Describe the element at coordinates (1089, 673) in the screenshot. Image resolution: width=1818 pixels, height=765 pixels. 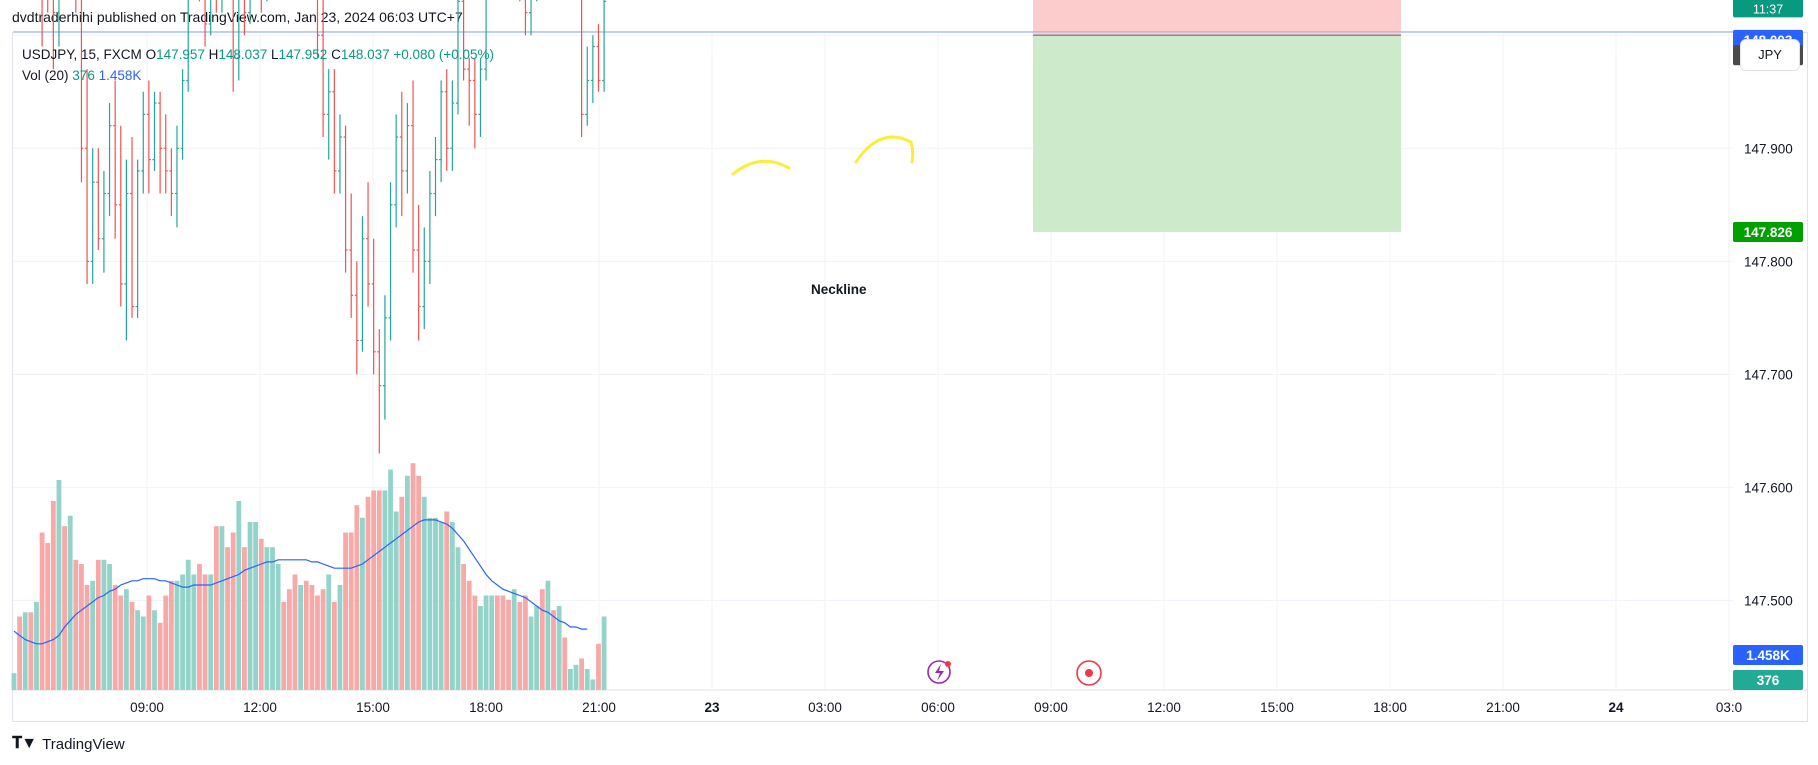
I see `record-icon-dot` at that location.